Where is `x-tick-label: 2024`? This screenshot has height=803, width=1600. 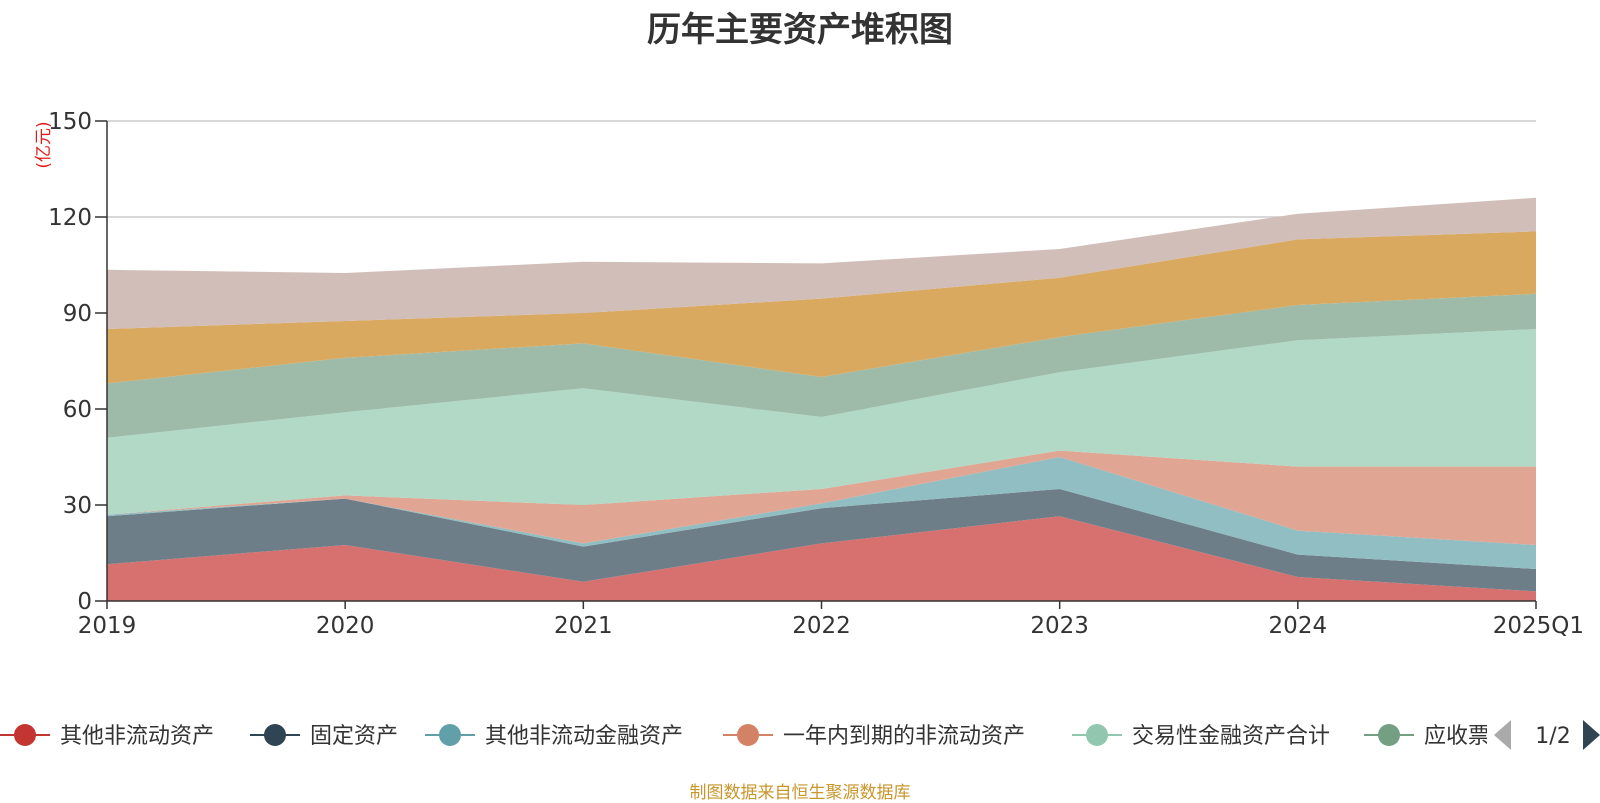
x-tick-label: 2024 is located at coordinates (1298, 626).